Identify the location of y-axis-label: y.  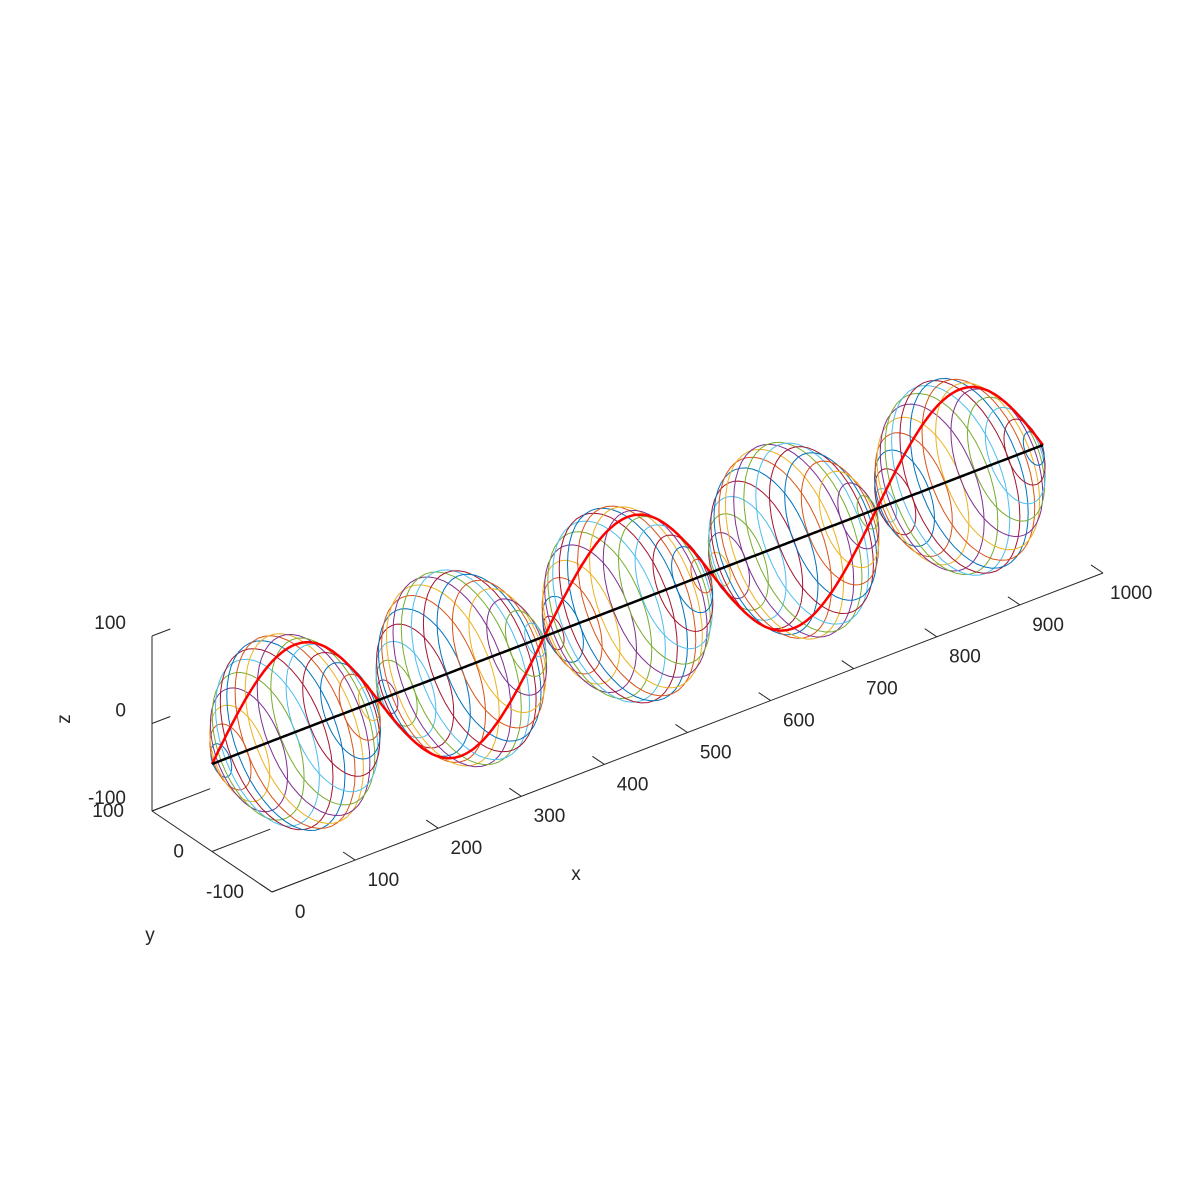
(150, 935).